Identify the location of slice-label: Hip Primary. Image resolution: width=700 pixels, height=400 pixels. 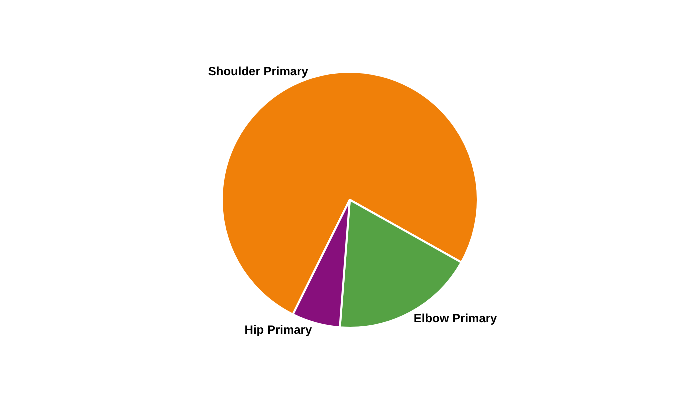
(278, 329).